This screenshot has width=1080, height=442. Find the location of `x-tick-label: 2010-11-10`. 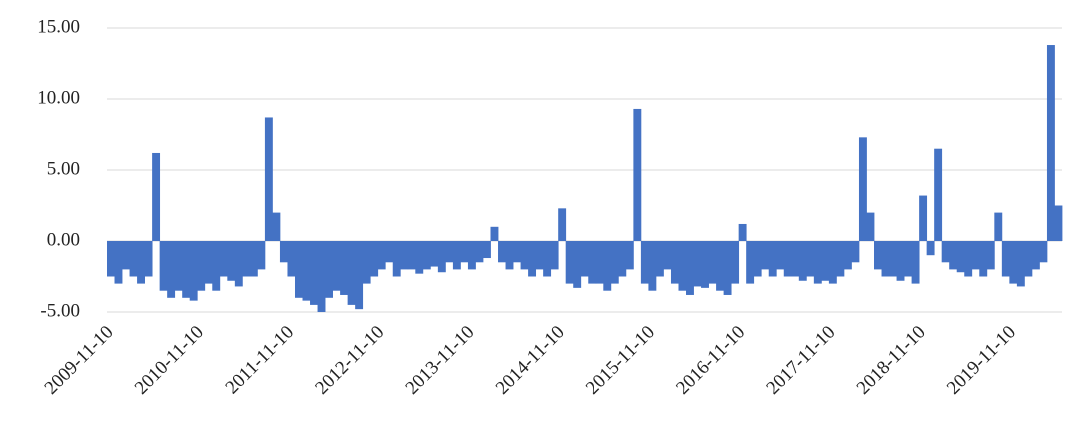

x-tick-label: 2010-11-10 is located at coordinates (169, 360).